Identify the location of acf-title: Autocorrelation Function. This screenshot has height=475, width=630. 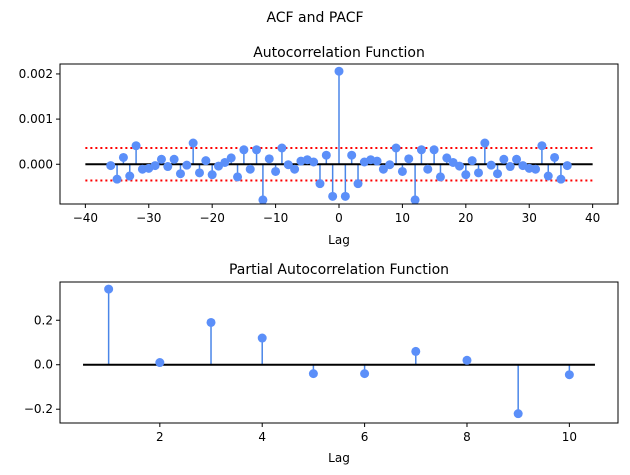
(339, 53).